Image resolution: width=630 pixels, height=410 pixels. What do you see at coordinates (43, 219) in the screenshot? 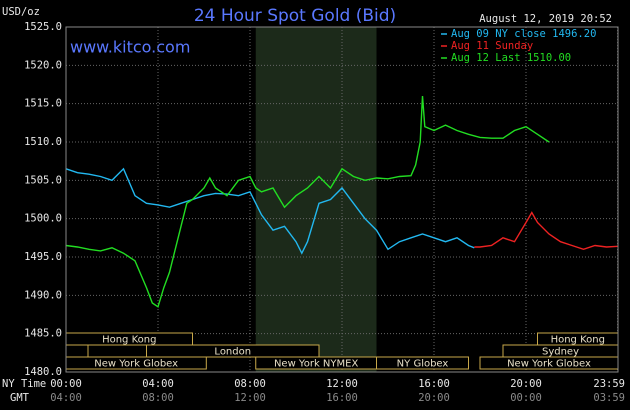
I see `y-tick-label: 1500.0` at bounding box center [43, 219].